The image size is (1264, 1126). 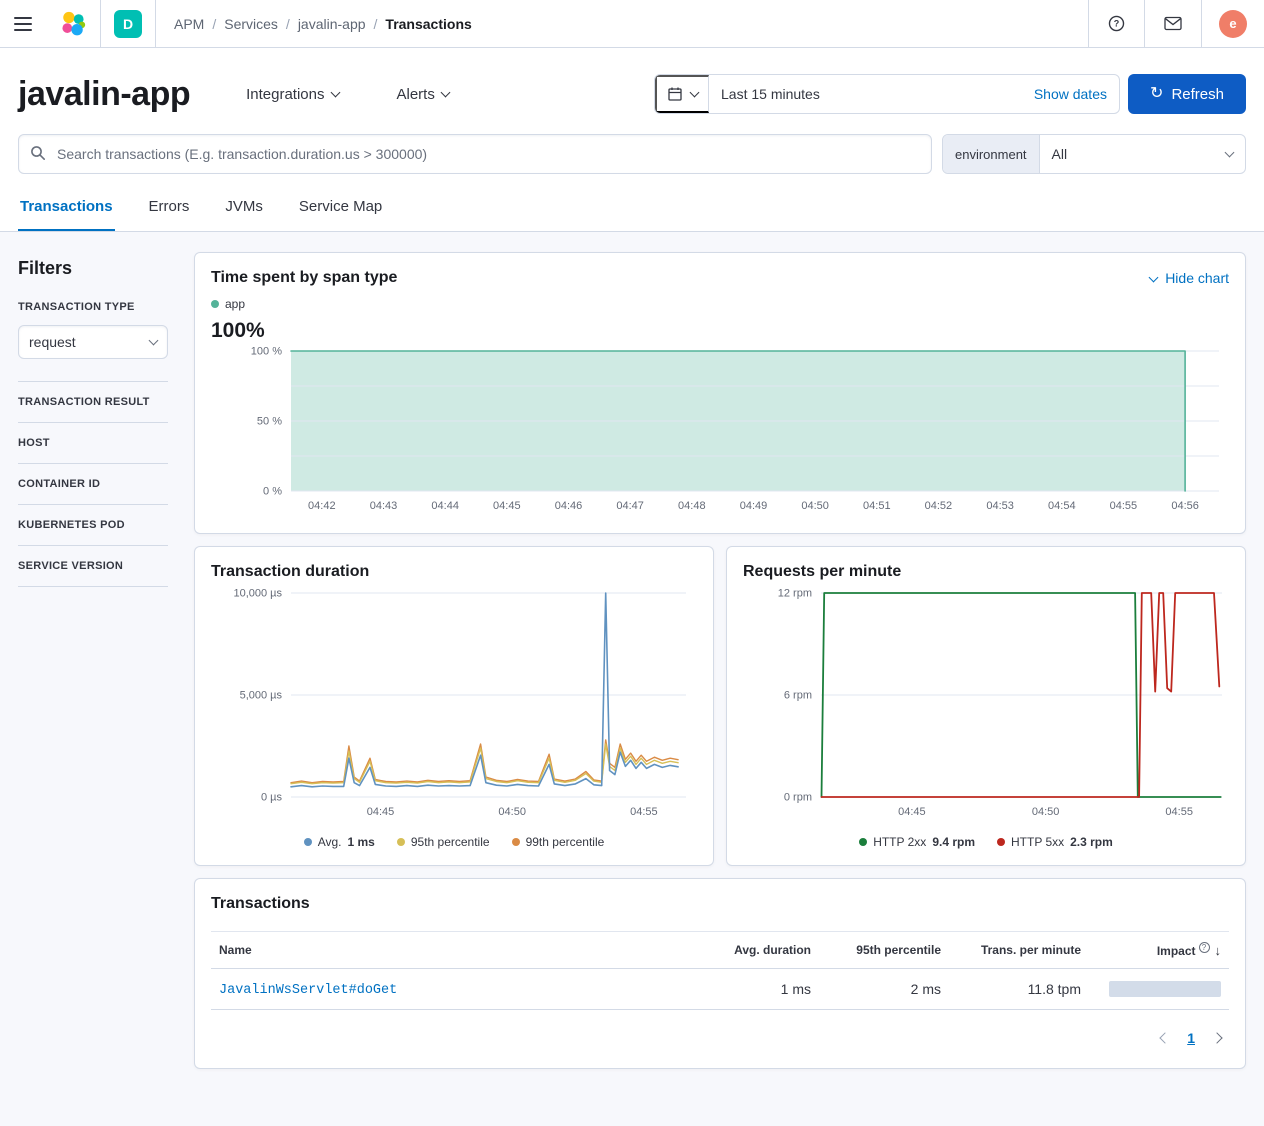 I want to click on page-title: javalin-app, so click(x=104, y=93).